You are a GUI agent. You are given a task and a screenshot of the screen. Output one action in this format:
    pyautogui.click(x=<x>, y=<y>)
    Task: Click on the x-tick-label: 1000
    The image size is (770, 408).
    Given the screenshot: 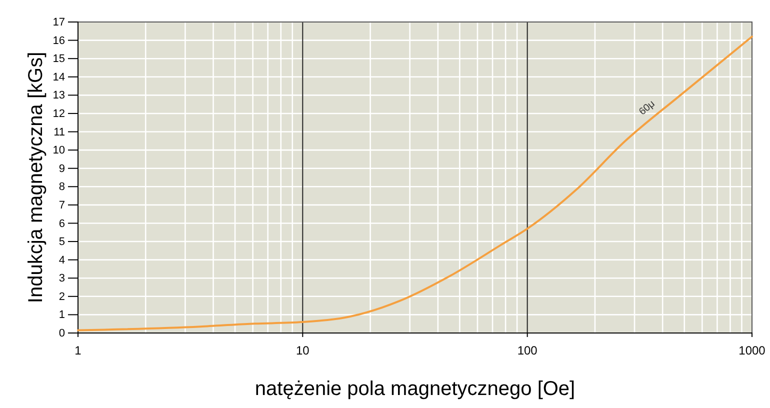 What is the action you would take?
    pyautogui.click(x=752, y=350)
    